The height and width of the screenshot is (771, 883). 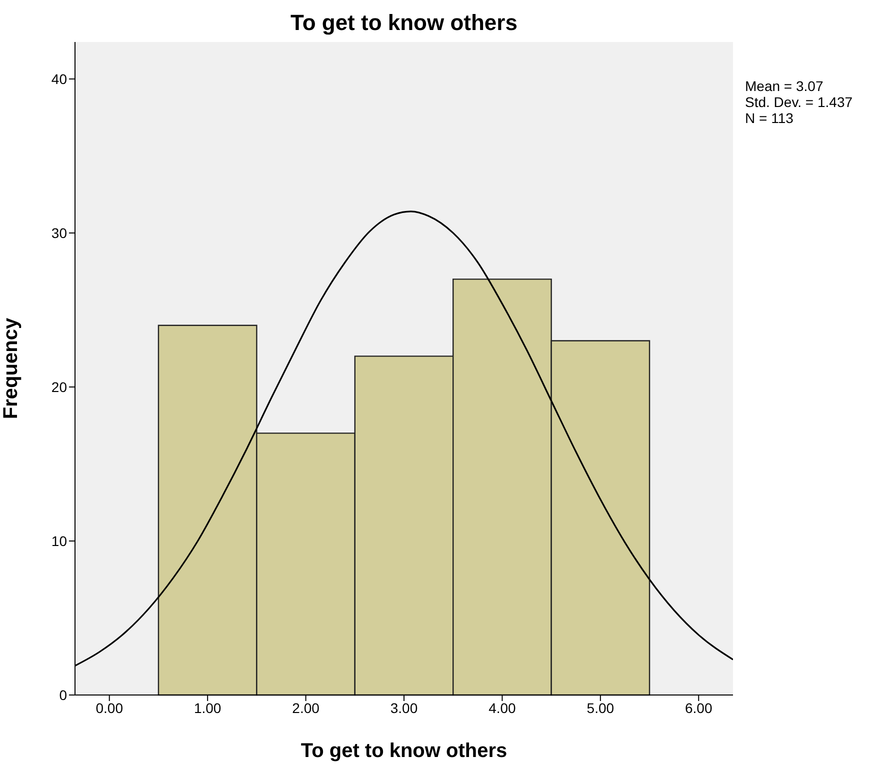 I want to click on y-tick-label: 20, so click(x=59, y=386).